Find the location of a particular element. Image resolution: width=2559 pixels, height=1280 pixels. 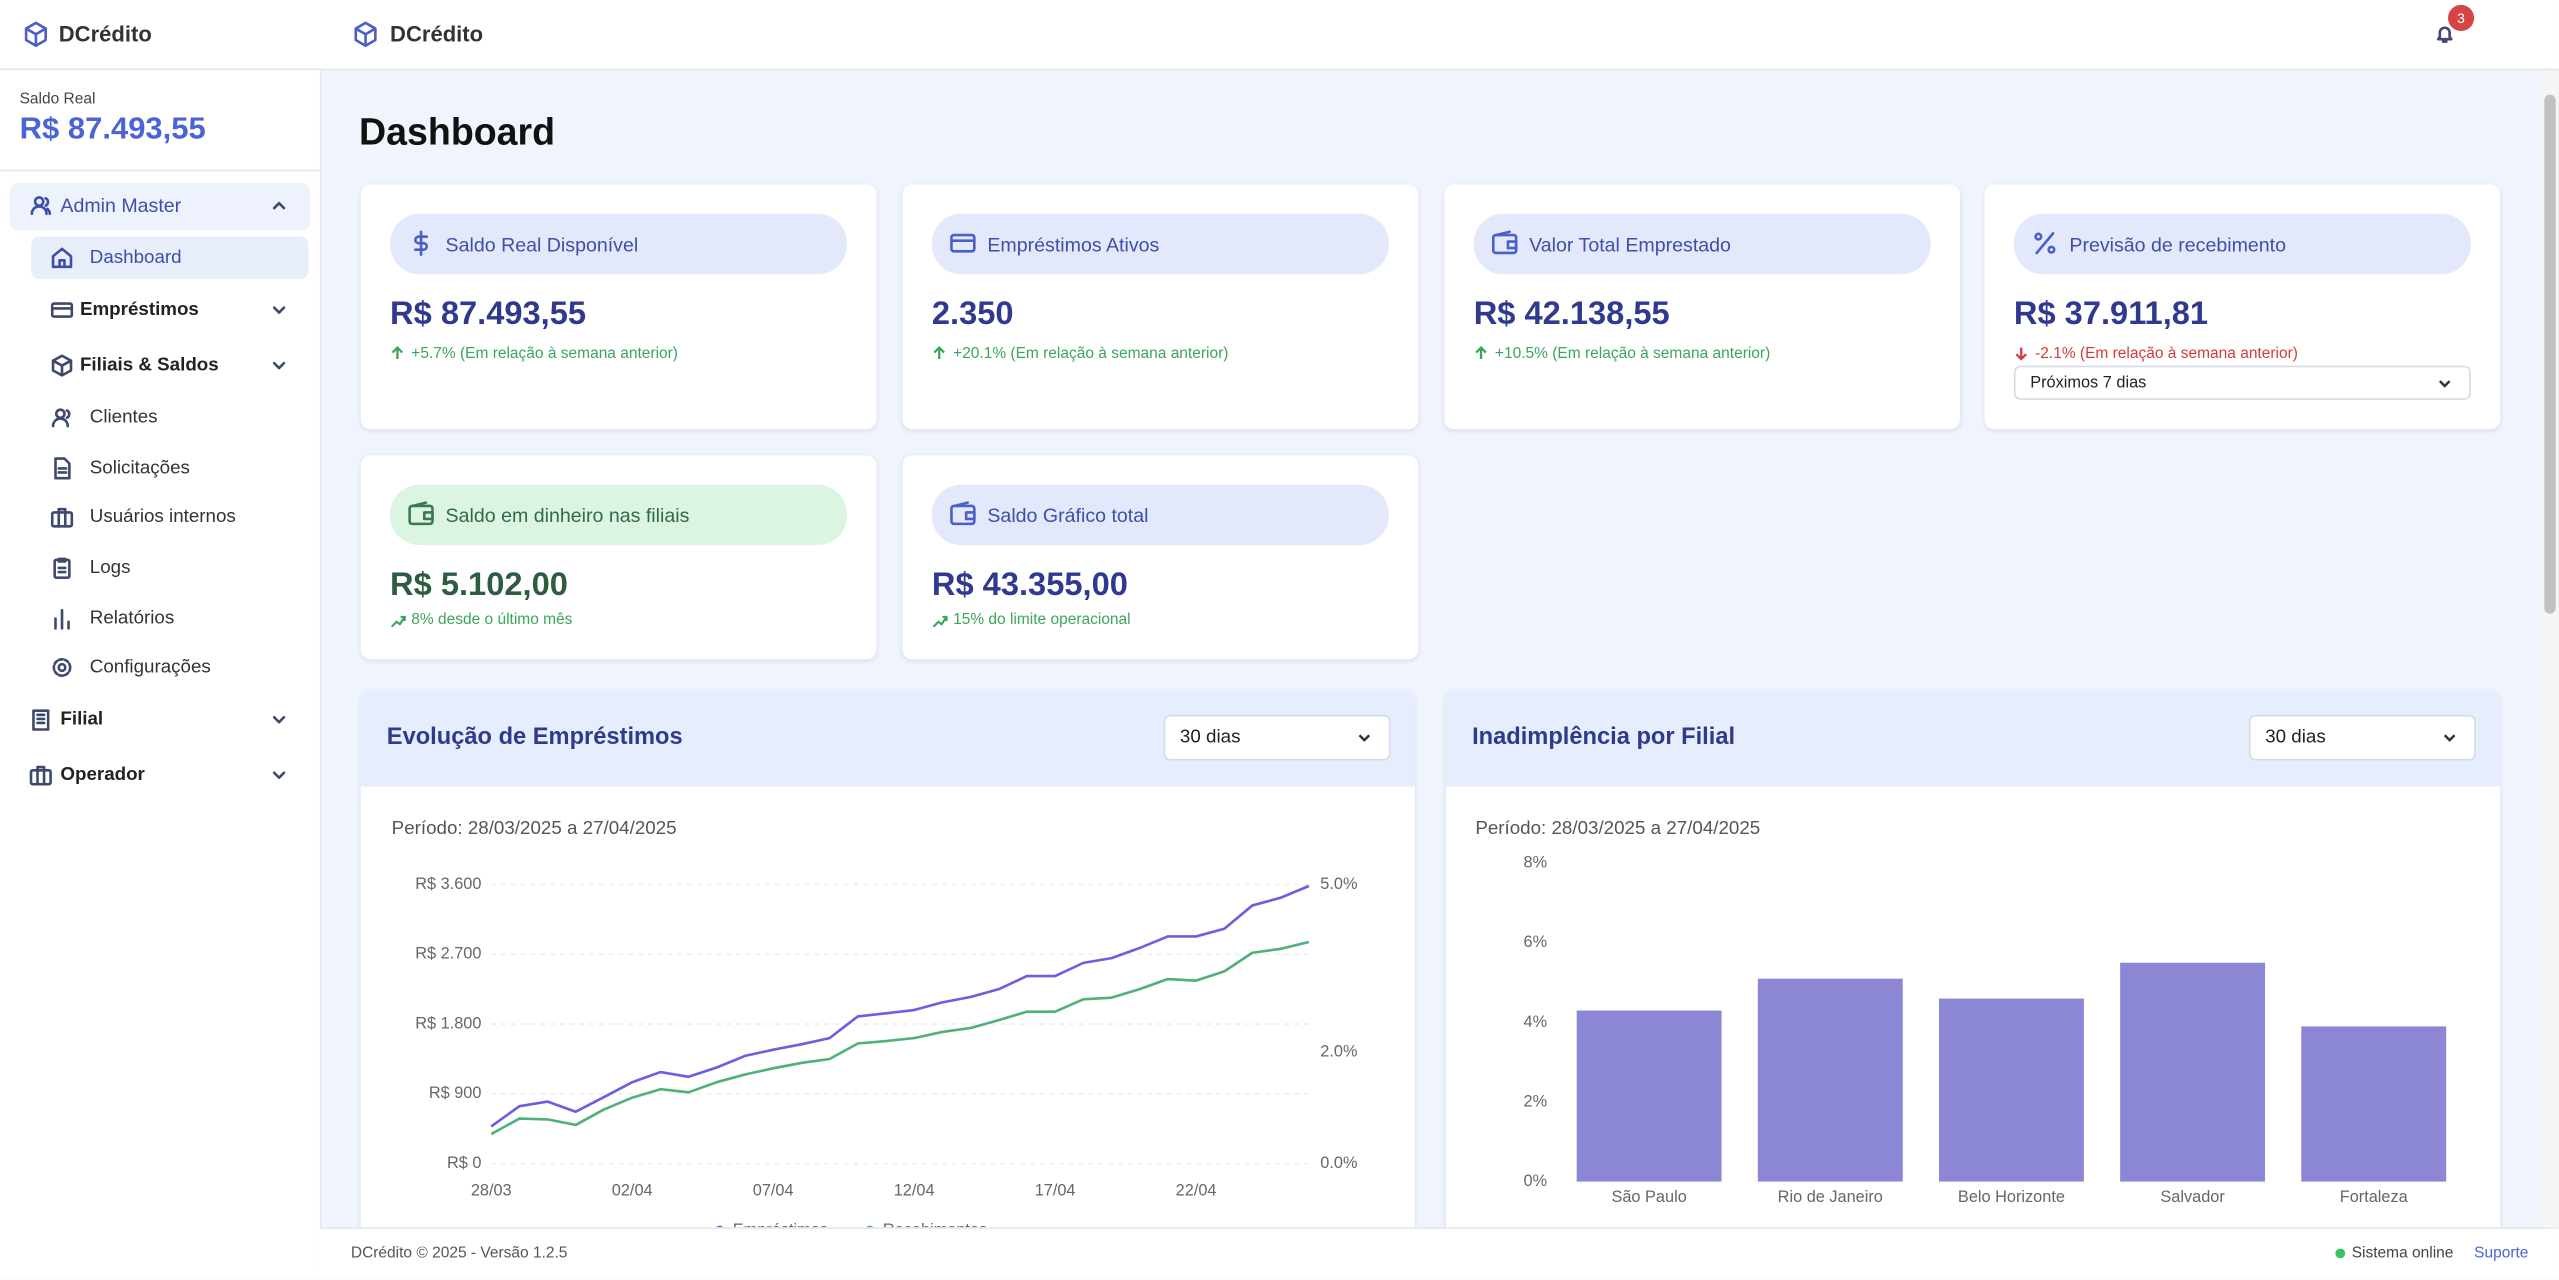

x-tick-label: Belo Horizonte is located at coordinates (2011, 1197).